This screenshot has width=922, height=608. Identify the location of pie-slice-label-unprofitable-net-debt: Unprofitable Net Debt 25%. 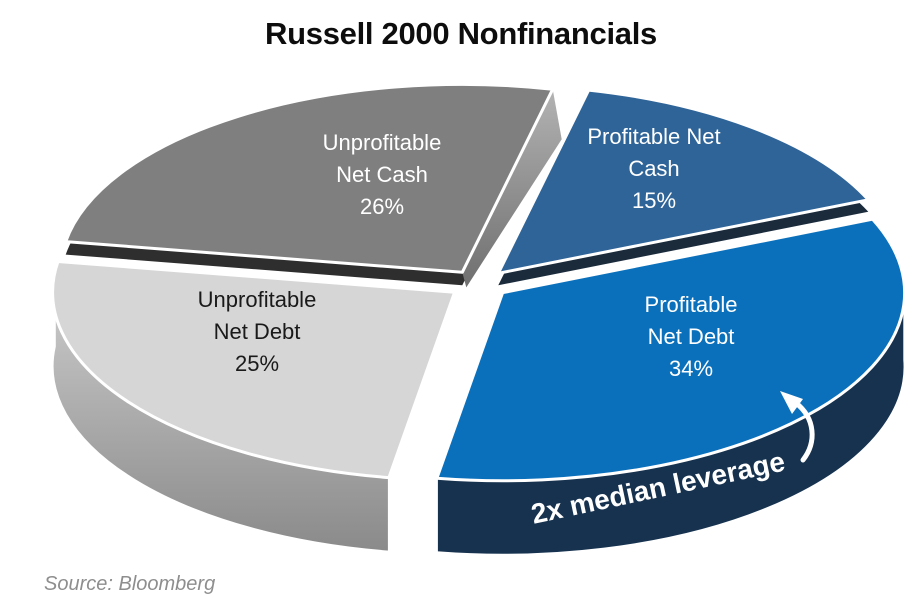
(257, 331).